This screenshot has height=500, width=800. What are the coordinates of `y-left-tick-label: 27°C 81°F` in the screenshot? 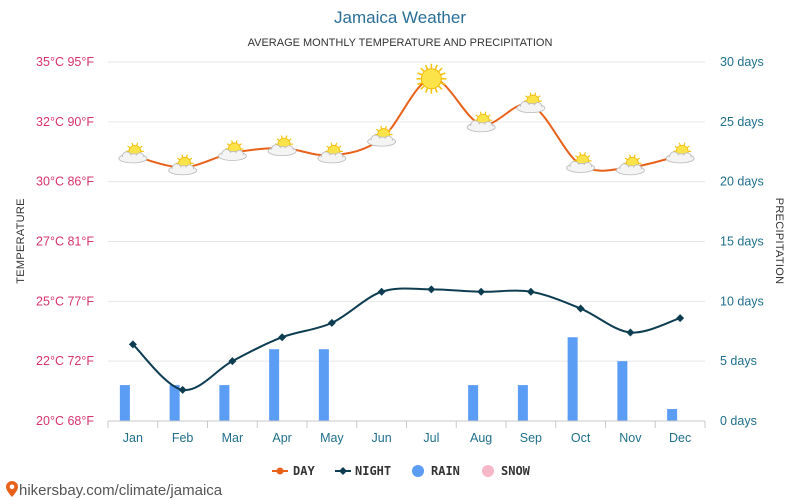 It's located at (65, 242).